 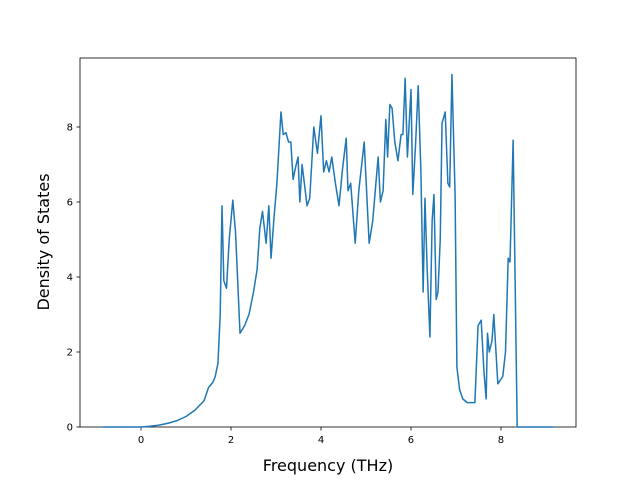 I want to click on y-tick-label: 4, so click(x=70, y=278).